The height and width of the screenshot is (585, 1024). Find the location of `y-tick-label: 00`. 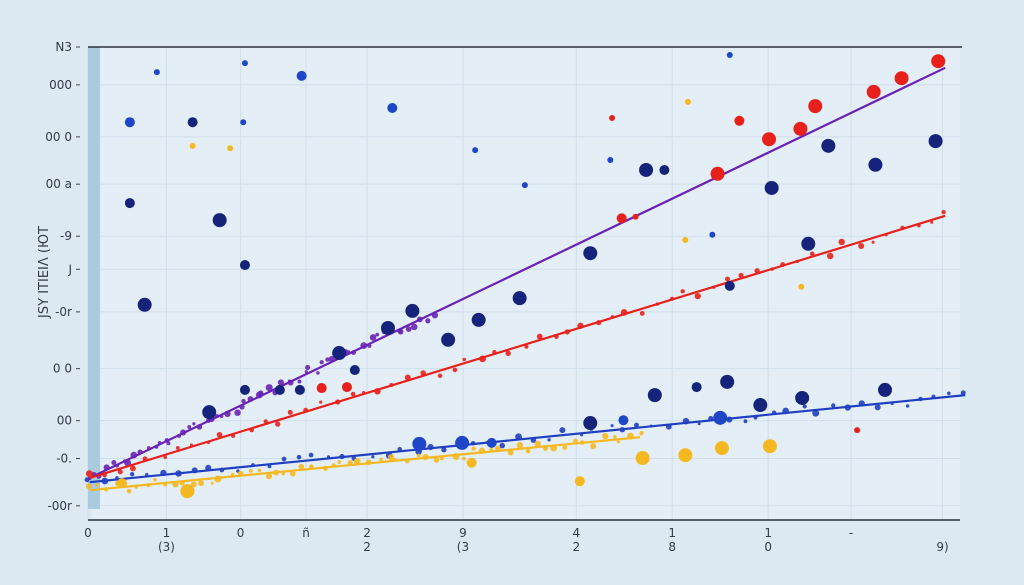

y-tick-label: 00 is located at coordinates (64, 421).